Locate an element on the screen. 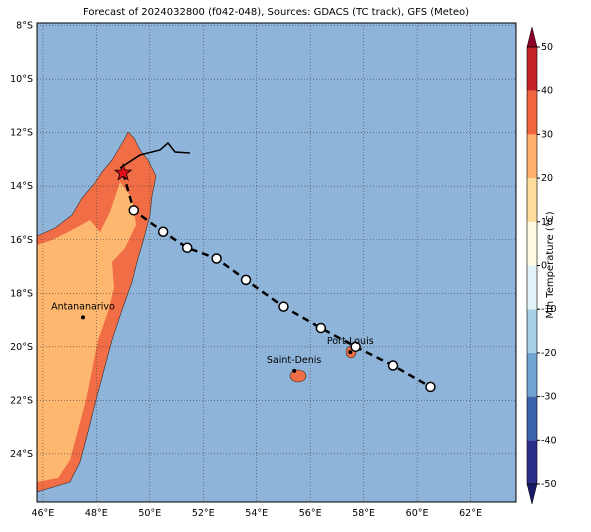  colorbar-tick-label: 30 is located at coordinates (547, 134).